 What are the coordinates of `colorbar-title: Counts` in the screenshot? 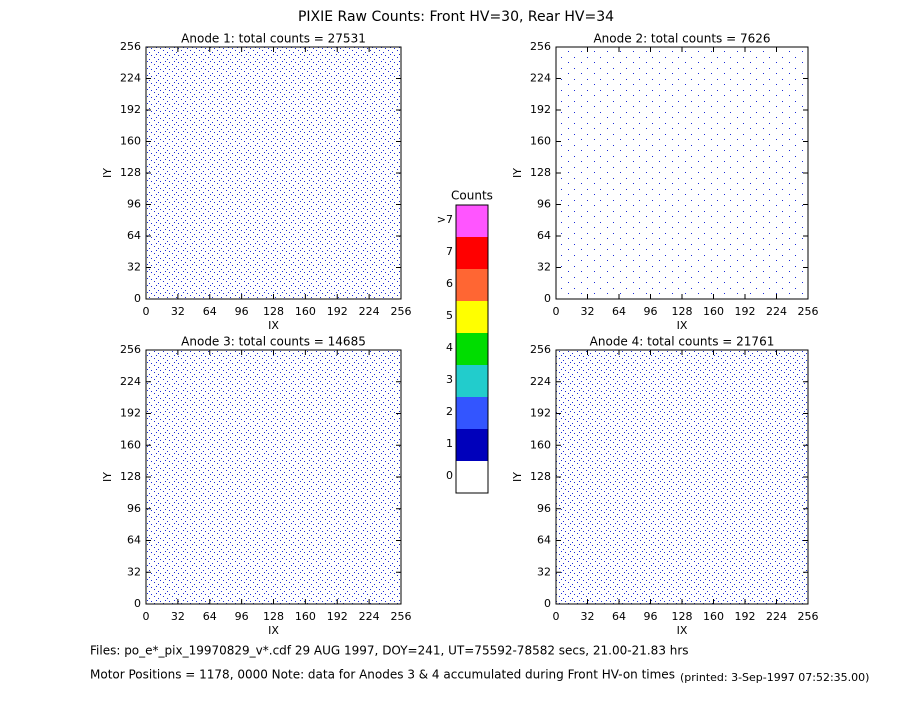 It's located at (472, 196).